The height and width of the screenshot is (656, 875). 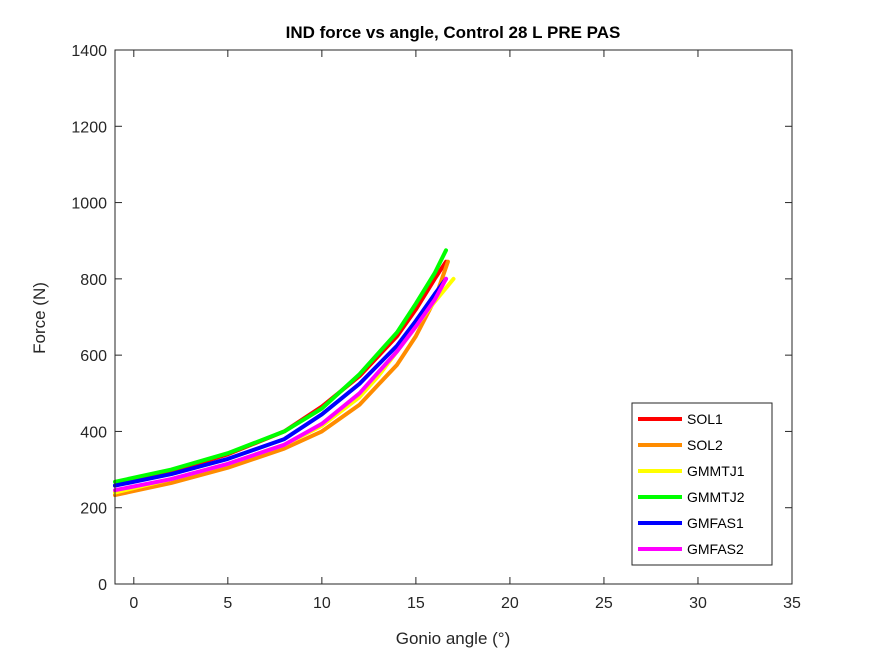 I want to click on chart-title: IND force vs angle, Control 28 L PRE PAS, so click(x=453, y=32).